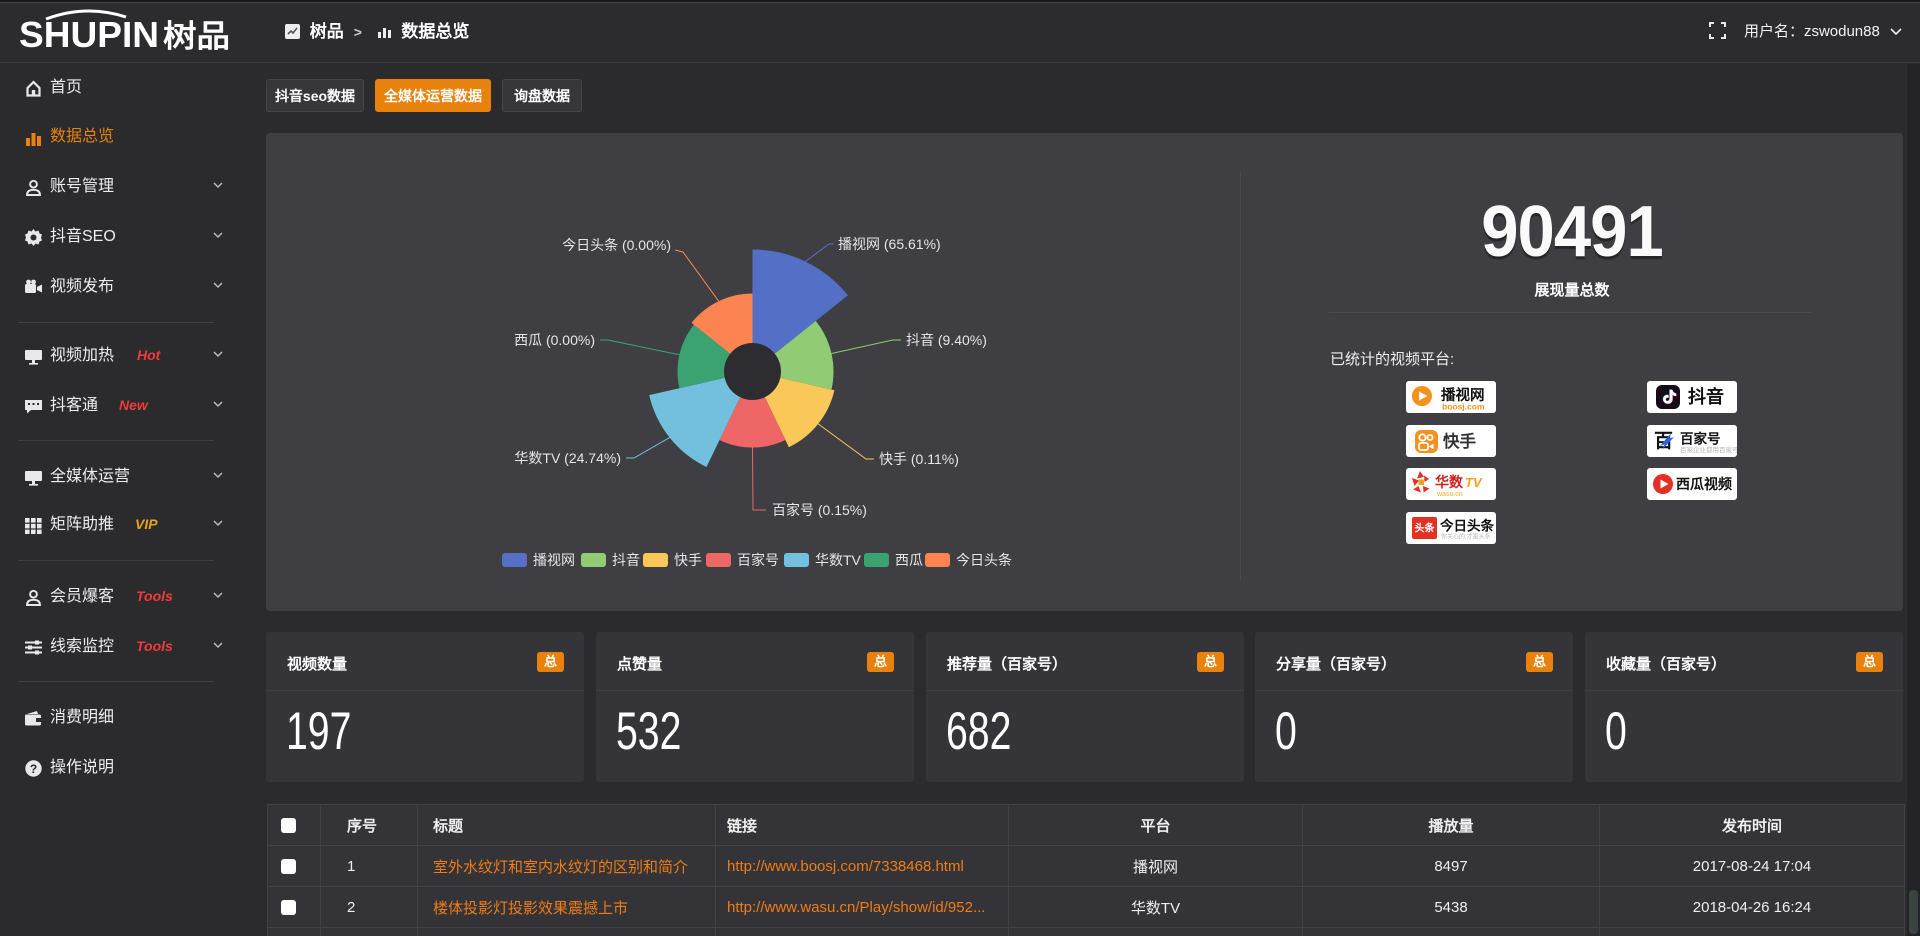  Describe the element at coordinates (819, 510) in the screenshot. I see `svg-text: 百家号 (0.15%)` at that location.